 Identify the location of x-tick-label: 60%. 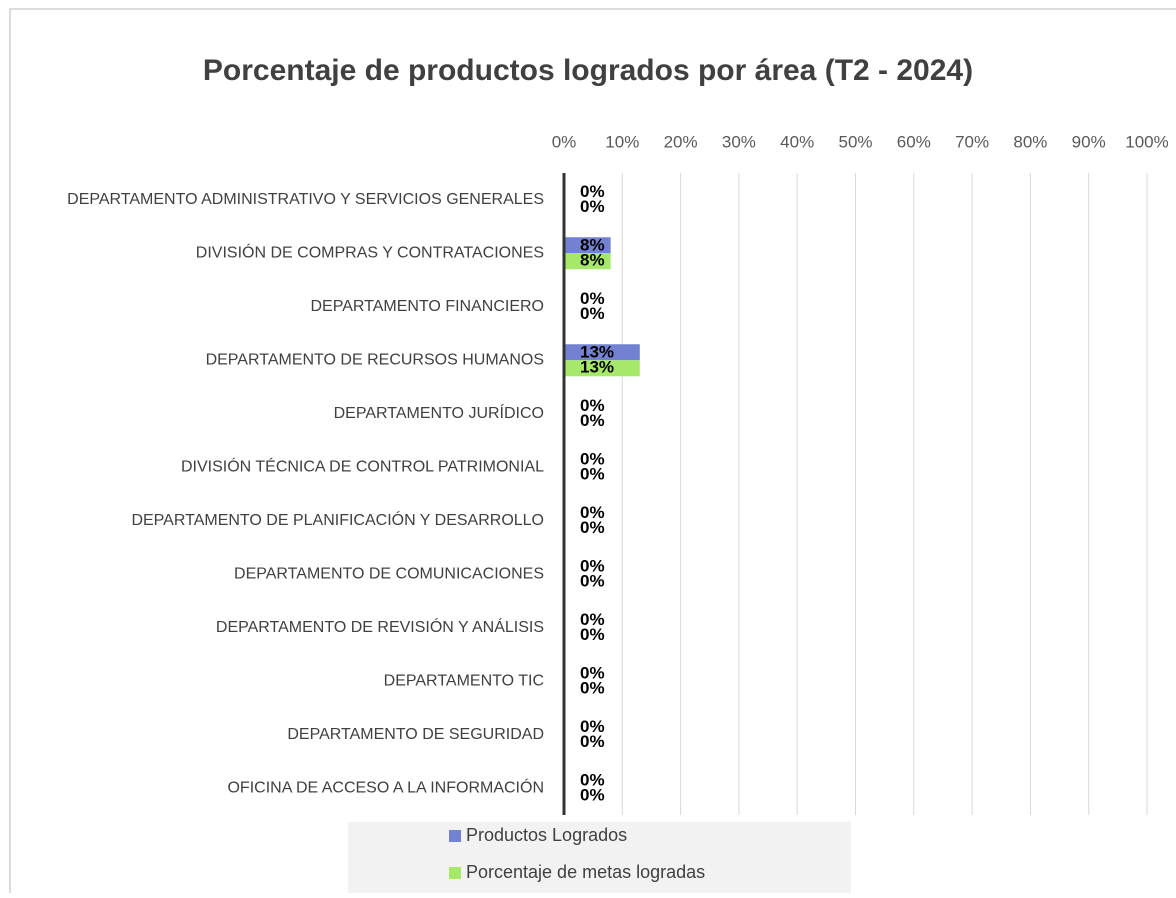
(914, 141).